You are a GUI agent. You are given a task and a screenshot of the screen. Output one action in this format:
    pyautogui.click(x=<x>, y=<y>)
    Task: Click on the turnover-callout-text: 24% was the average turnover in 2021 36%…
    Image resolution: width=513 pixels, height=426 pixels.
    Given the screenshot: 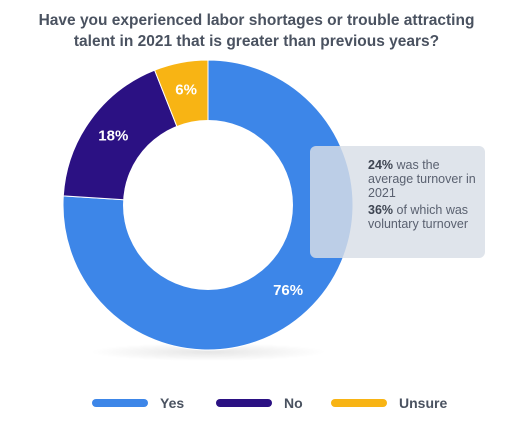 What is the action you would take?
    pyautogui.click(x=424, y=196)
    